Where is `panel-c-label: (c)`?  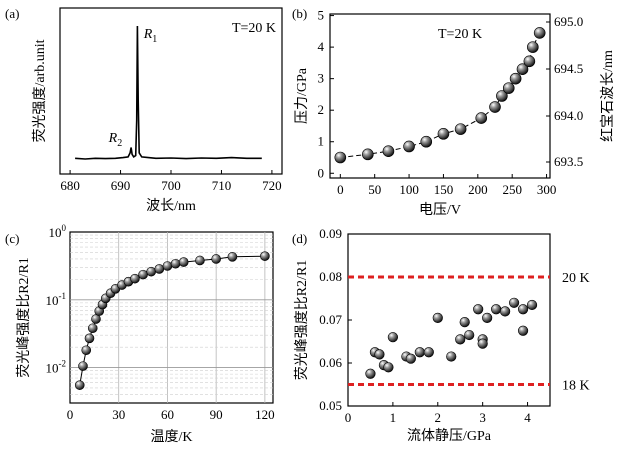 panel-c-label: (c) is located at coordinates (12, 238).